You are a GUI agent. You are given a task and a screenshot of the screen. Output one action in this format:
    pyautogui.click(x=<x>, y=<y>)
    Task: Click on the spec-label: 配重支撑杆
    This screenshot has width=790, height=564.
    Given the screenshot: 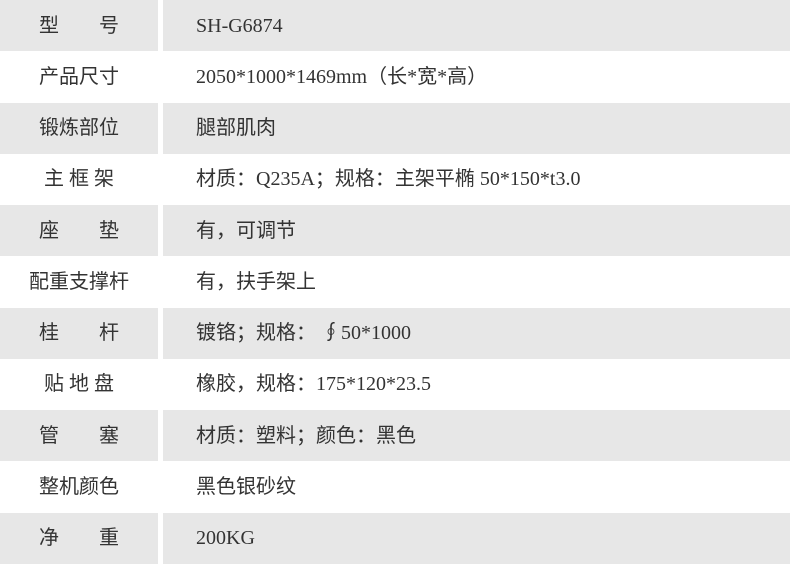 What is the action you would take?
    pyautogui.click(x=79, y=282)
    